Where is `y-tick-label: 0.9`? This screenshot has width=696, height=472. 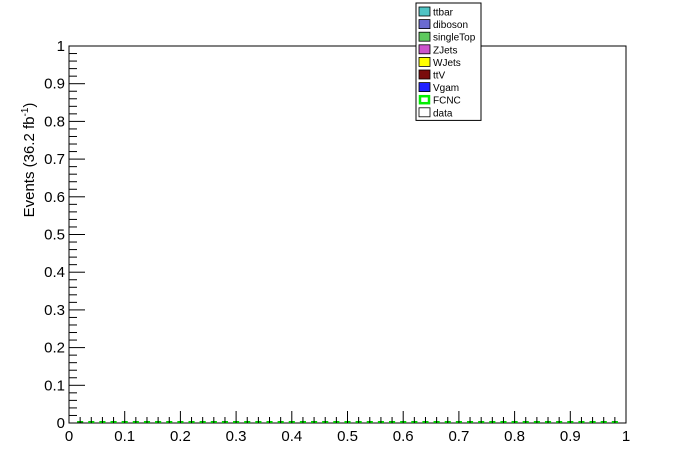 y-tick-label: 0.9 is located at coordinates (54, 84).